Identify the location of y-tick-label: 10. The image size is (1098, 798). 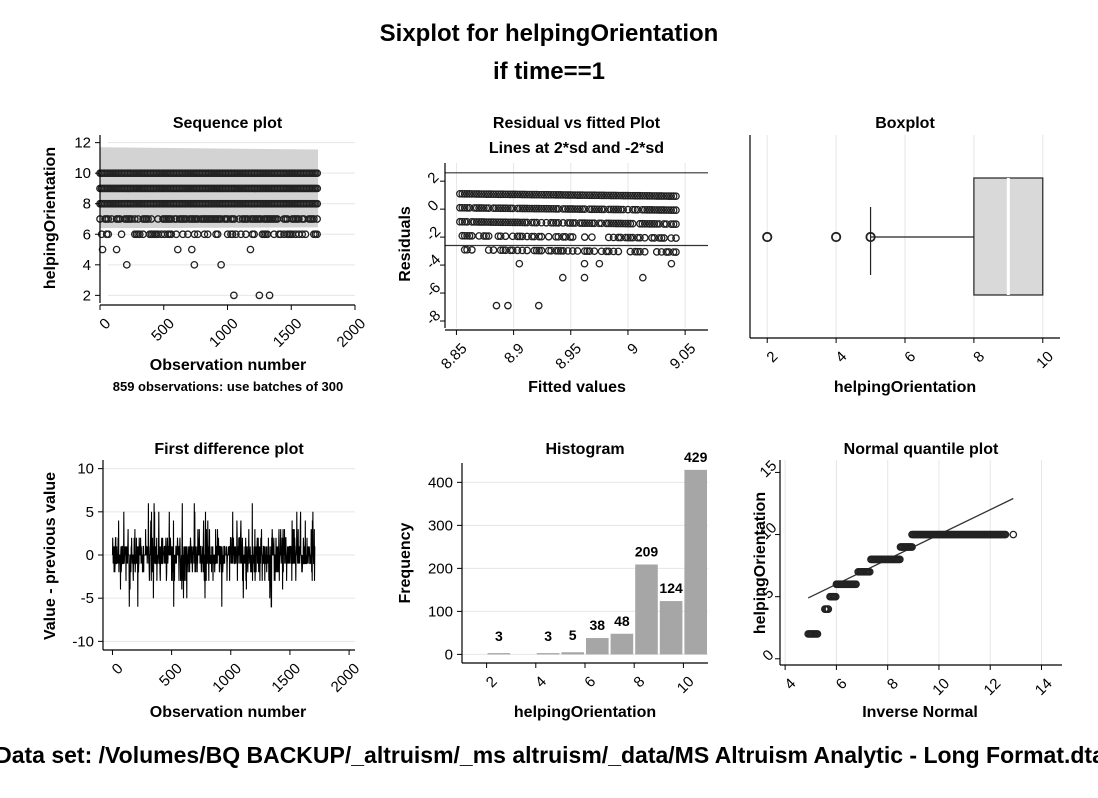
(85, 469).